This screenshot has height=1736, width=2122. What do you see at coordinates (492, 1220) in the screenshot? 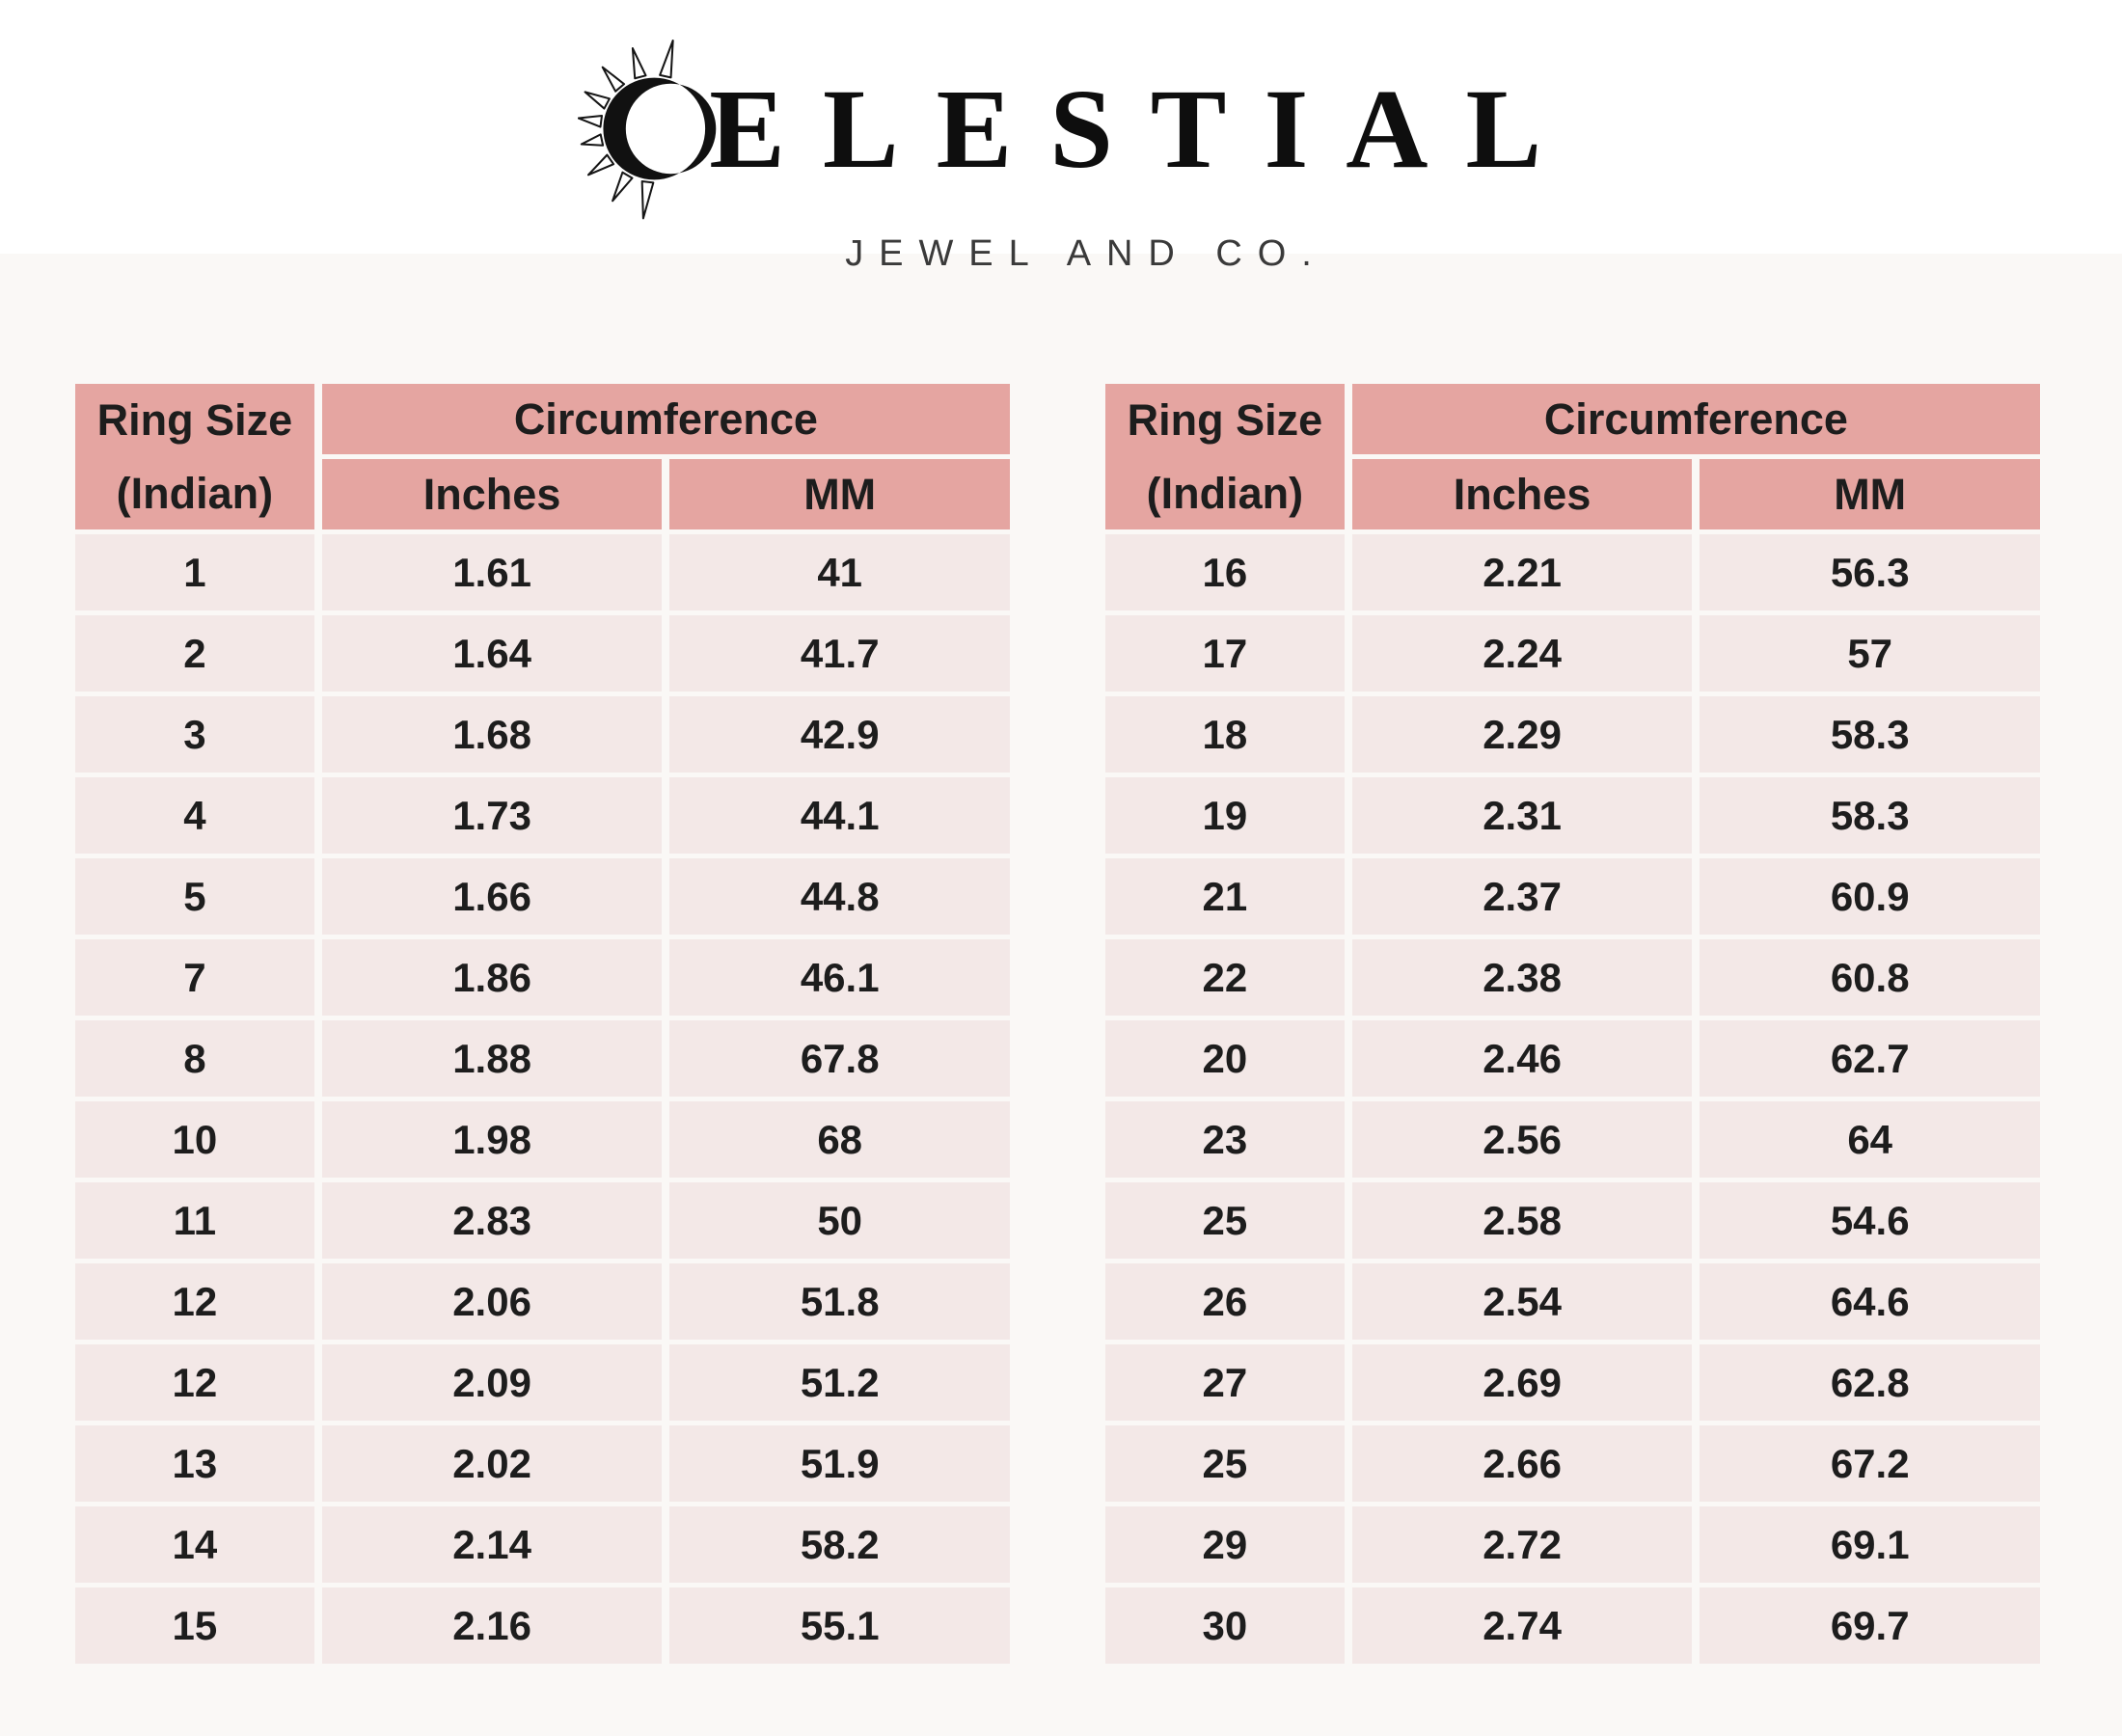
I see `table-cell: 2.83` at bounding box center [492, 1220].